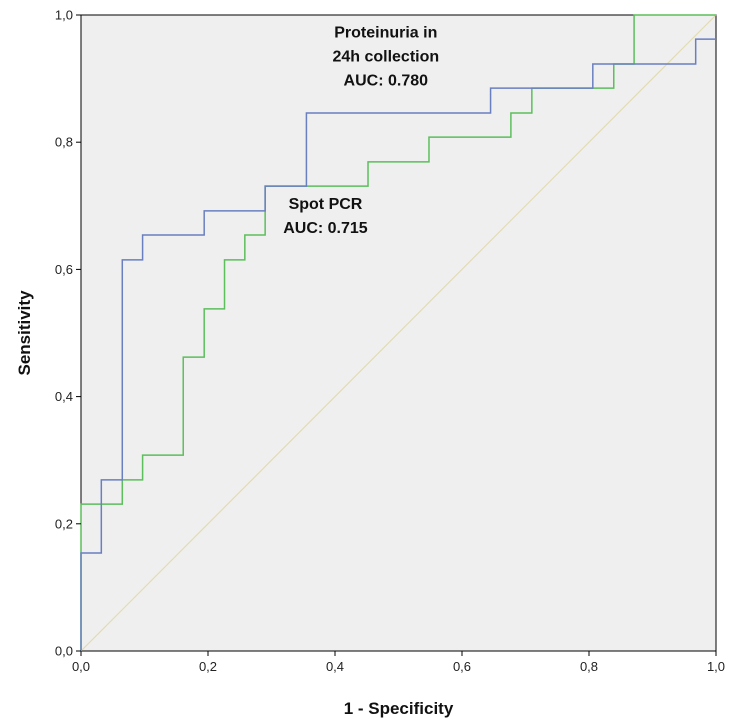 The width and height of the screenshot is (731, 722). I want to click on annotation-24h-collection: Proteinuria in 24h collection AUC: 0.780, so click(385, 56).